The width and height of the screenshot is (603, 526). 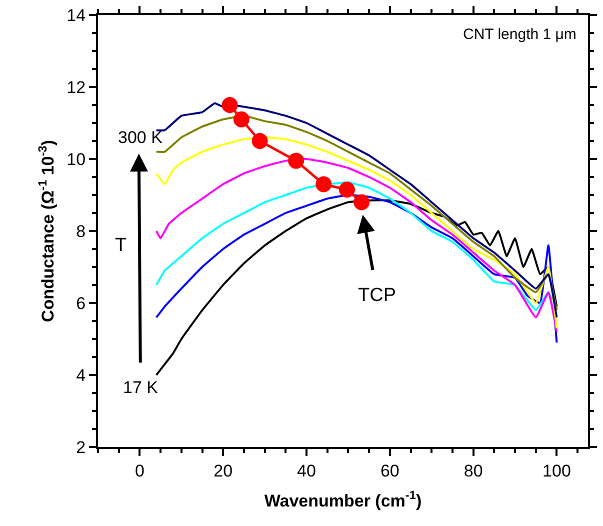 I want to click on y-tick-label: 8, so click(x=81, y=231).